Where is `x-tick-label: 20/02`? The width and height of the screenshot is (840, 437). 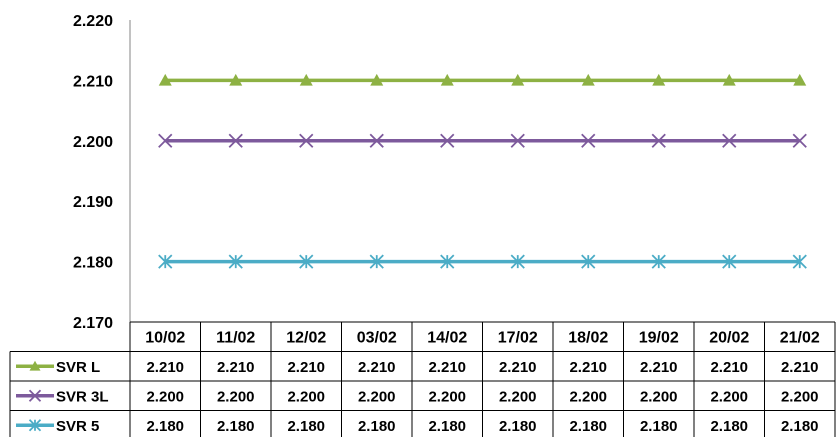
x-tick-label: 20/02 is located at coordinates (729, 337).